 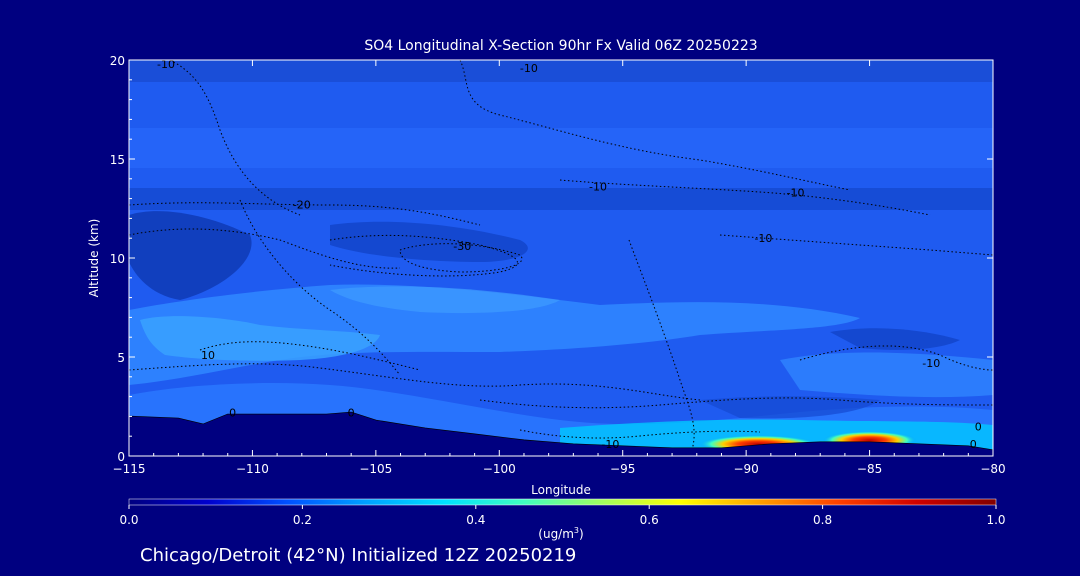 What do you see at coordinates (94, 258) in the screenshot?
I see `y-axis-label: Altitude (km)` at bounding box center [94, 258].